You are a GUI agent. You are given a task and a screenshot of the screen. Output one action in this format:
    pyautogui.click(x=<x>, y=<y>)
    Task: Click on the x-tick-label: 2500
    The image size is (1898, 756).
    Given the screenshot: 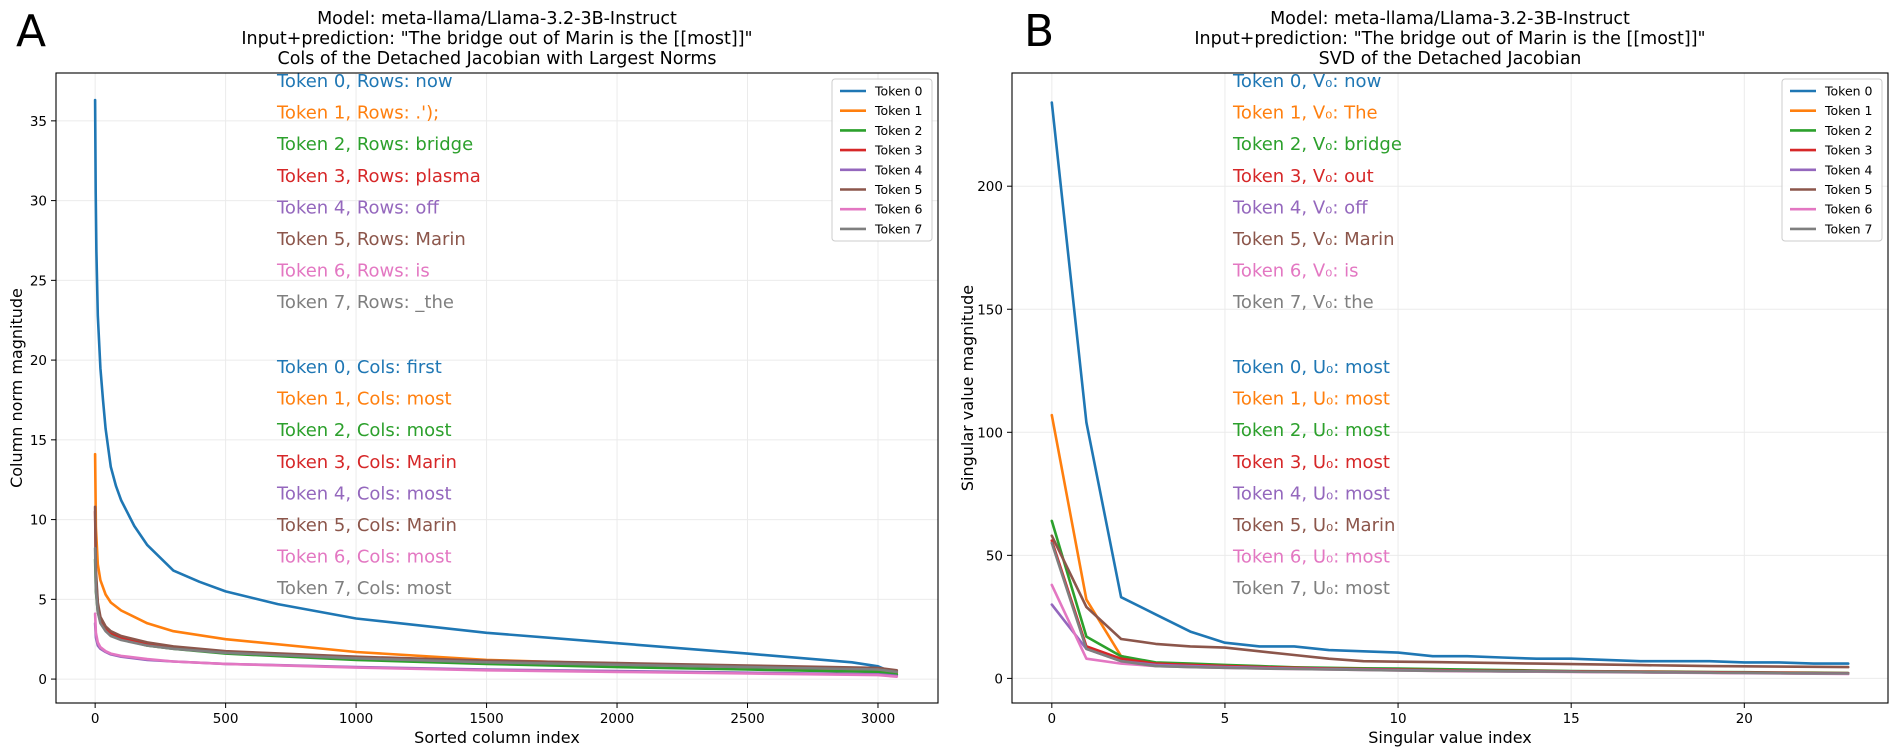 What is the action you would take?
    pyautogui.click(x=747, y=719)
    